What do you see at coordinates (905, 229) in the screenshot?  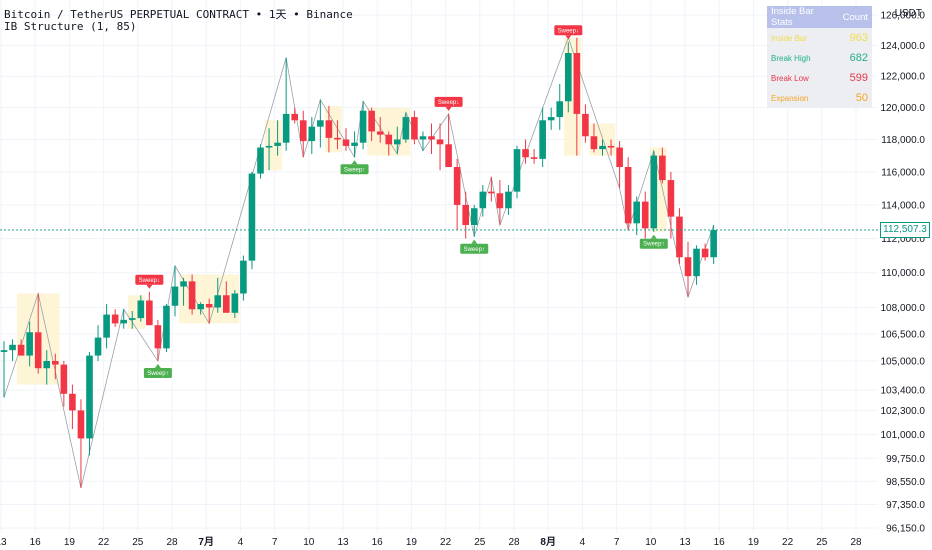 I see `last-price-tag: 112,507.3` at bounding box center [905, 229].